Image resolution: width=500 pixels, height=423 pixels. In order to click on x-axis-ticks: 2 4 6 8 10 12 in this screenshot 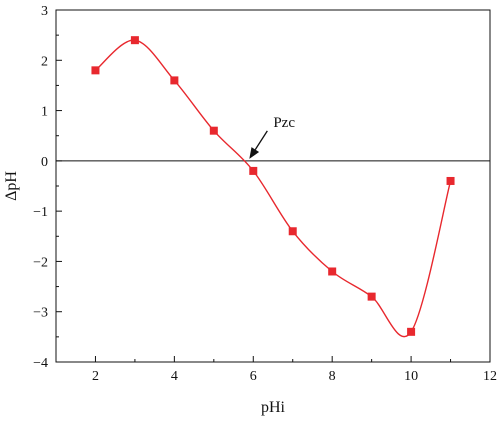, I will do `click(276, 370)`.